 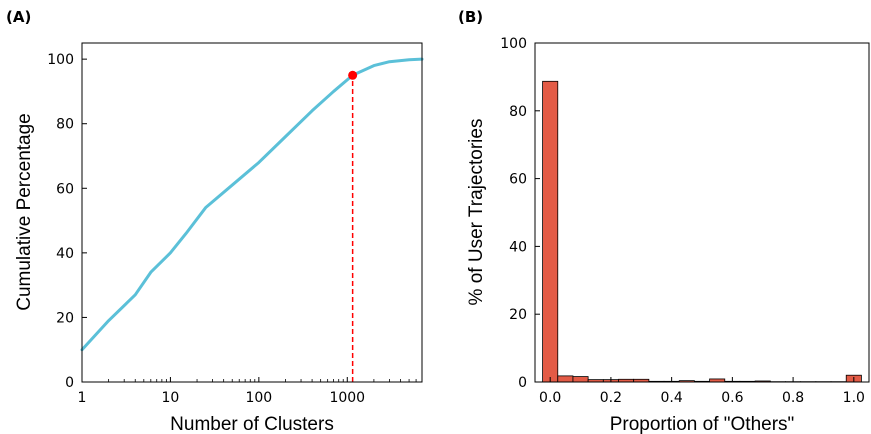 What do you see at coordinates (65, 189) in the screenshot?
I see `panel-a-y-tick-label: 60` at bounding box center [65, 189].